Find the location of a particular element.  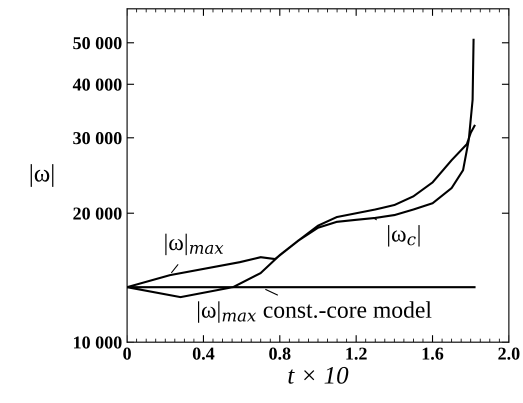

annotation: |ω$_{c}$| is located at coordinates (404, 236).